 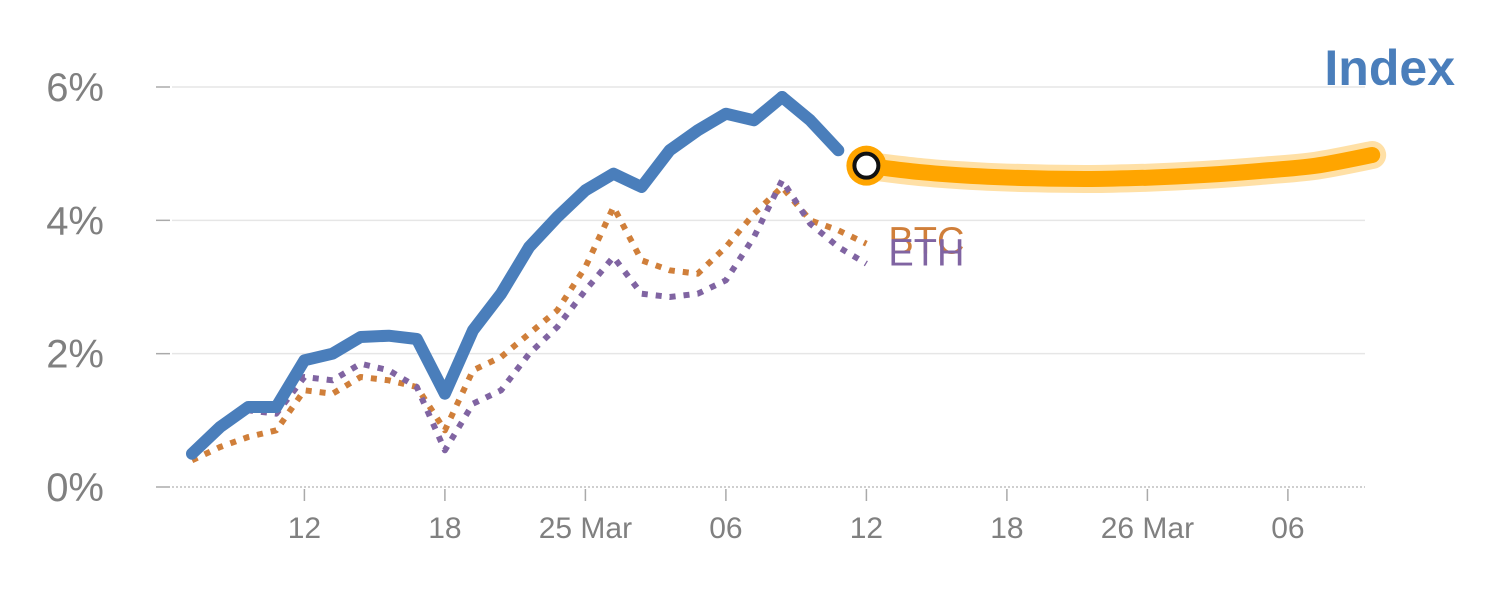 What do you see at coordinates (866, 528) in the screenshot?
I see `xtick-label-4: 12` at bounding box center [866, 528].